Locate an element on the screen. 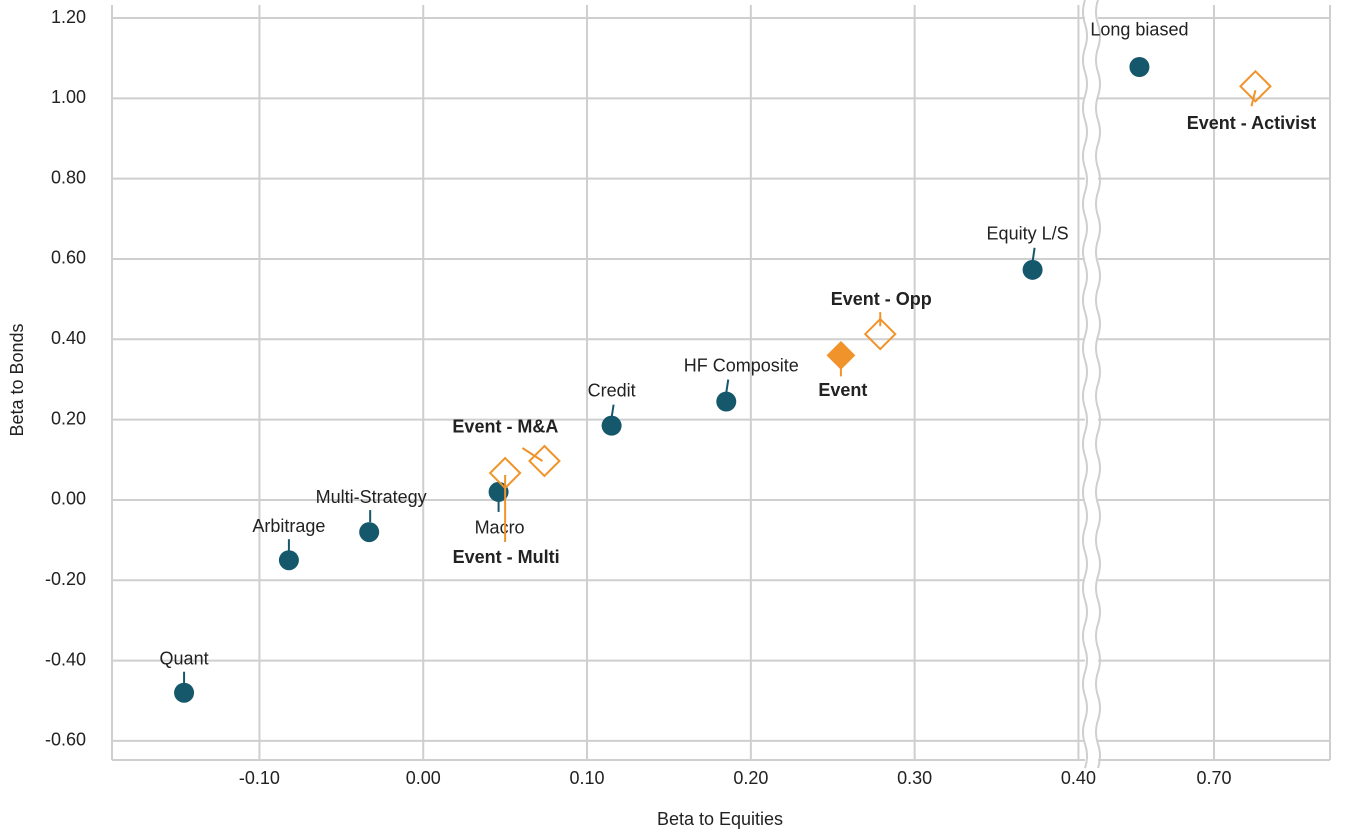  x-tick-label: 0.30 is located at coordinates (914, 778).